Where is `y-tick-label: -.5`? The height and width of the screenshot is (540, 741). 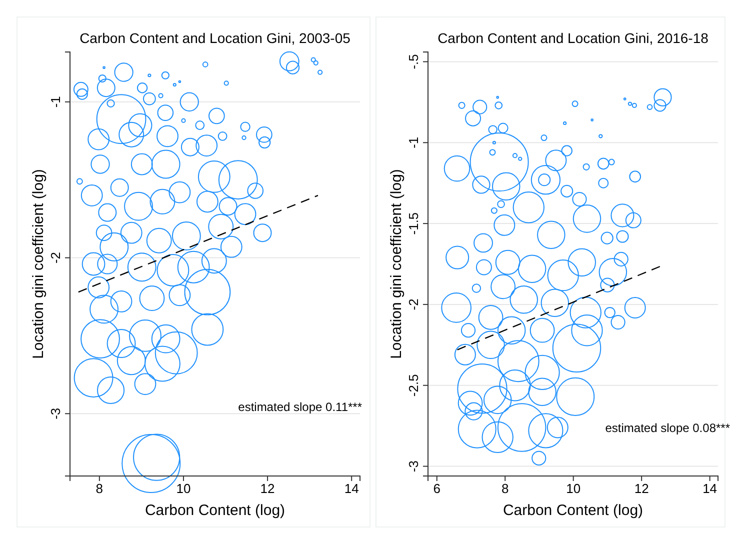
y-tick-label: -.5 is located at coordinates (413, 62).